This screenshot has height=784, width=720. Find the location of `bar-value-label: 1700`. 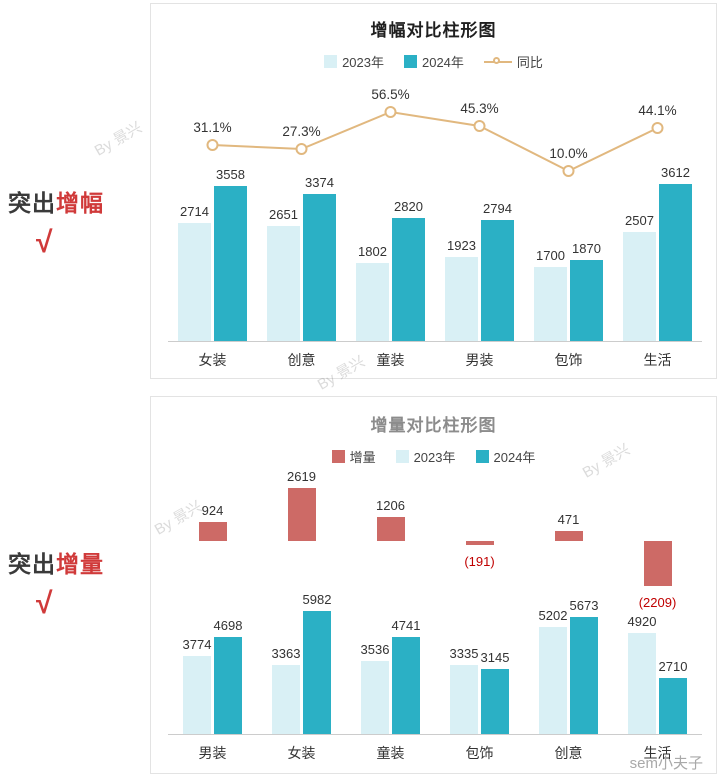

bar-value-label: 1700 is located at coordinates (550, 255).